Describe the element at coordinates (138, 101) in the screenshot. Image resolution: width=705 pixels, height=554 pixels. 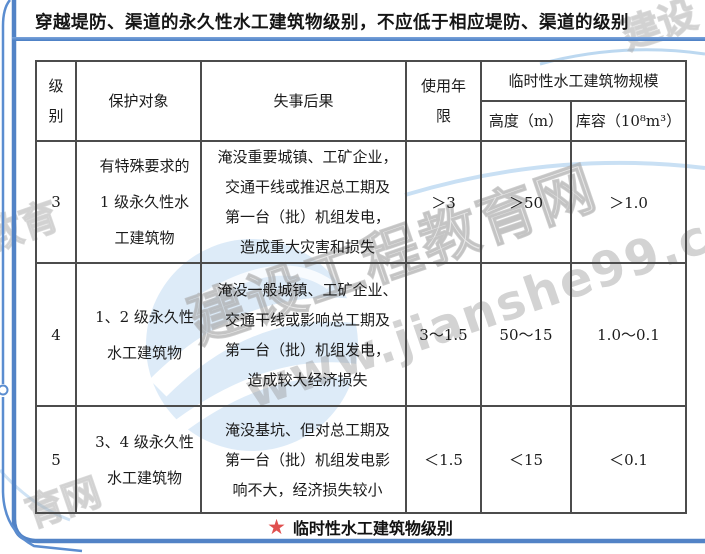
I see `col-header-protected-object: 保护对象` at that location.